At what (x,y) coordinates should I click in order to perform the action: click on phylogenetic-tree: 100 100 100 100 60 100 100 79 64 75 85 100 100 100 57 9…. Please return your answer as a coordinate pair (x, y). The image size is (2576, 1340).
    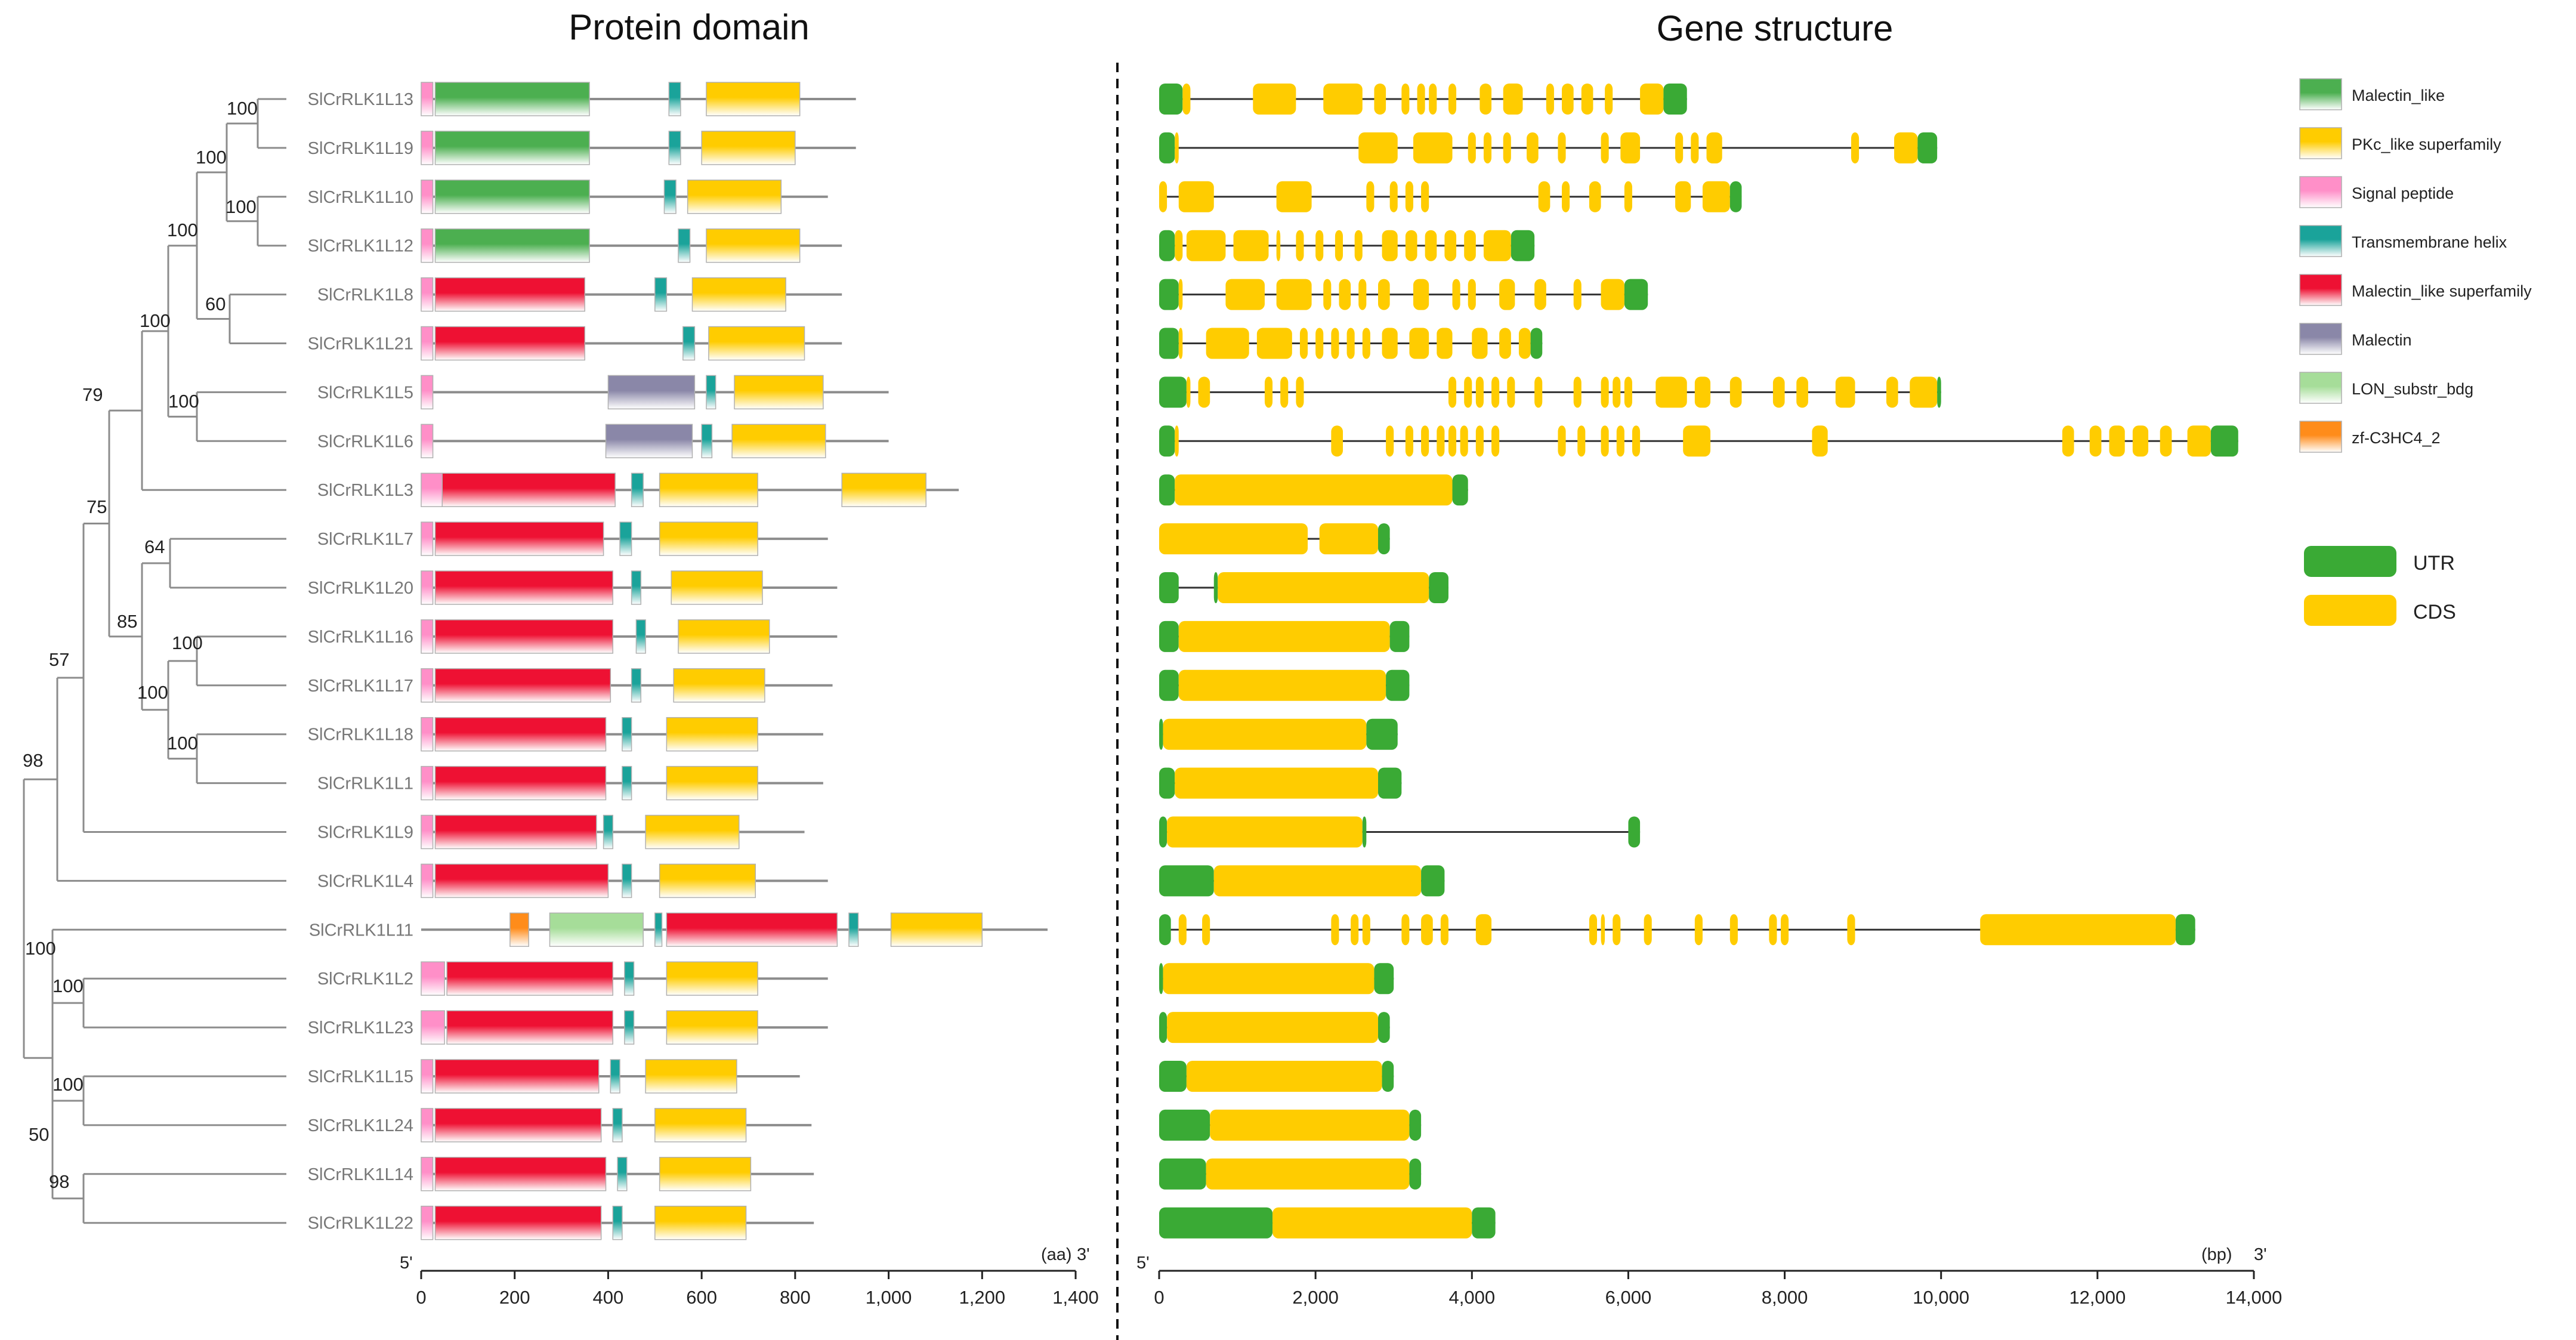
    Looking at the image, I should click on (154, 661).